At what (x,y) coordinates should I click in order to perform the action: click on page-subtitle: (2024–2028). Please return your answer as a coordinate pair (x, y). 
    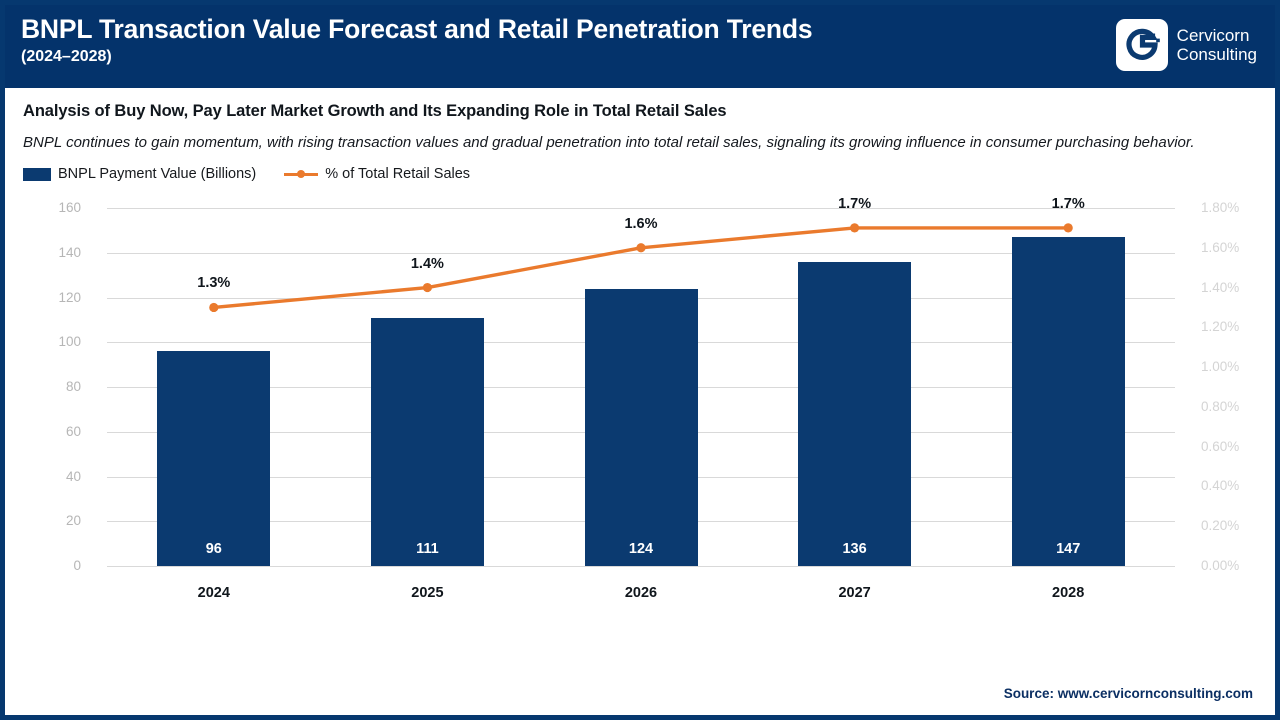
    Looking at the image, I should click on (66, 56).